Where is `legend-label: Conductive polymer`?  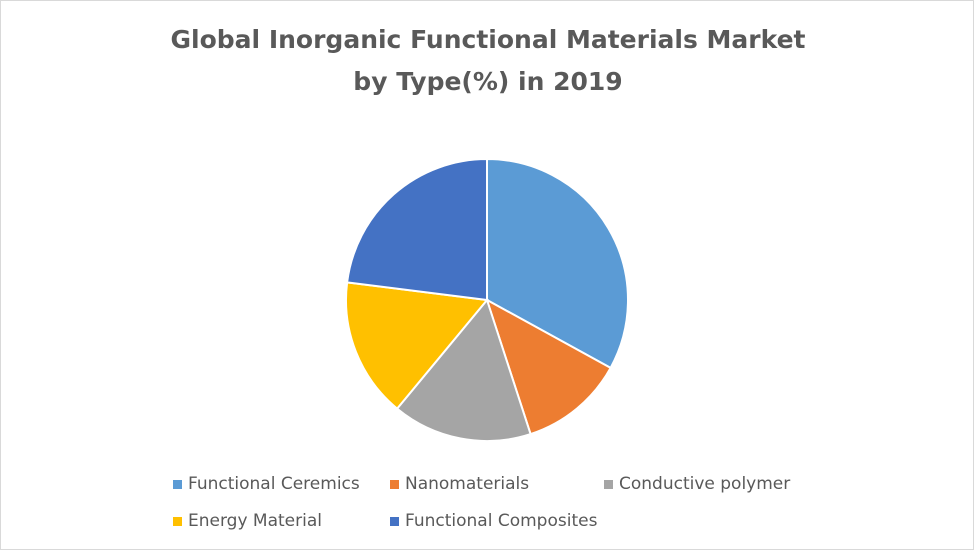
legend-label: Conductive polymer is located at coordinates (705, 484).